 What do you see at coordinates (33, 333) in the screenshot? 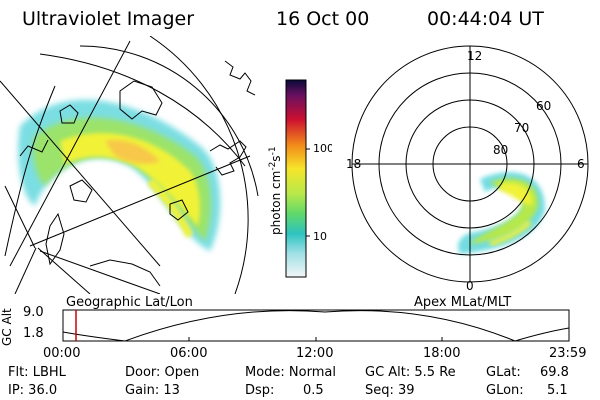
I see `altitude-tick-low: 1.8` at bounding box center [33, 333].